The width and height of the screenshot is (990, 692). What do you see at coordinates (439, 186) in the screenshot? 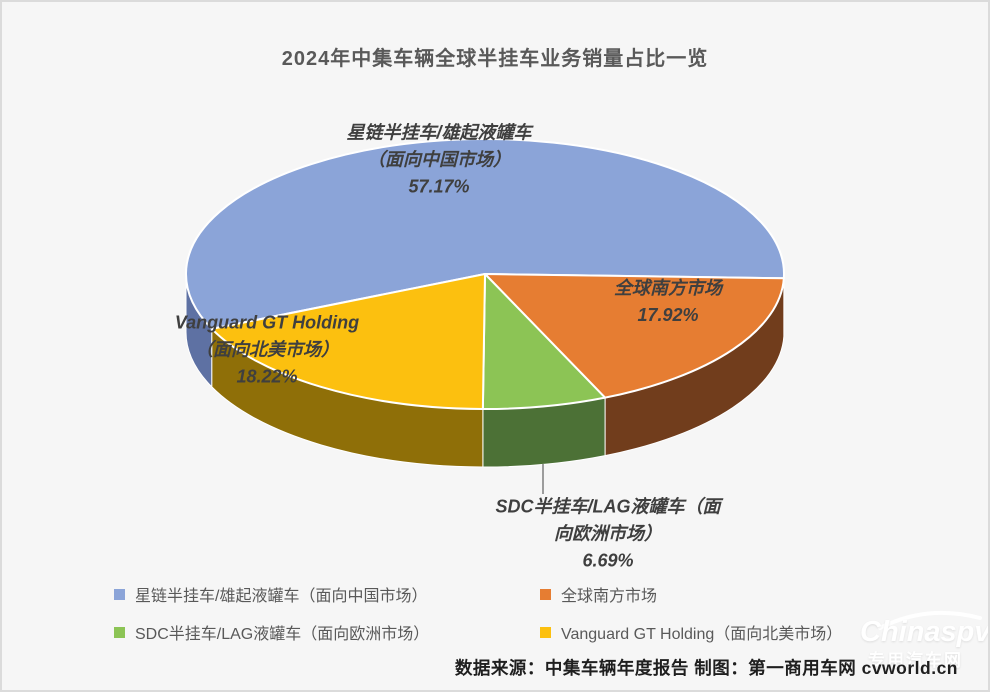
I see `slice-label-line: 57.17%` at bounding box center [439, 186].